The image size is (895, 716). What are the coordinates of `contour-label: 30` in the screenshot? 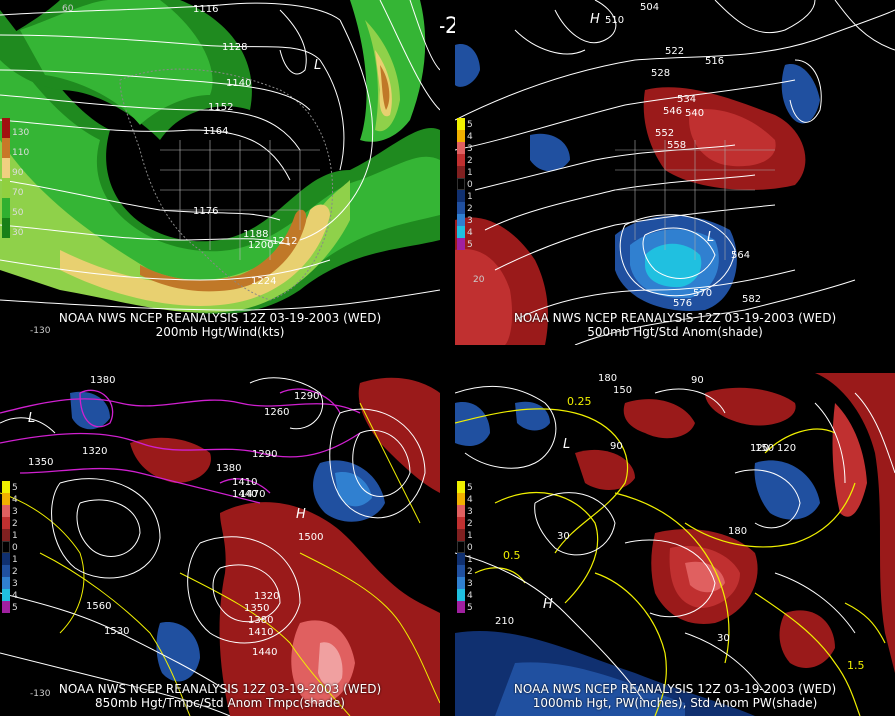 It's located at (723, 638).